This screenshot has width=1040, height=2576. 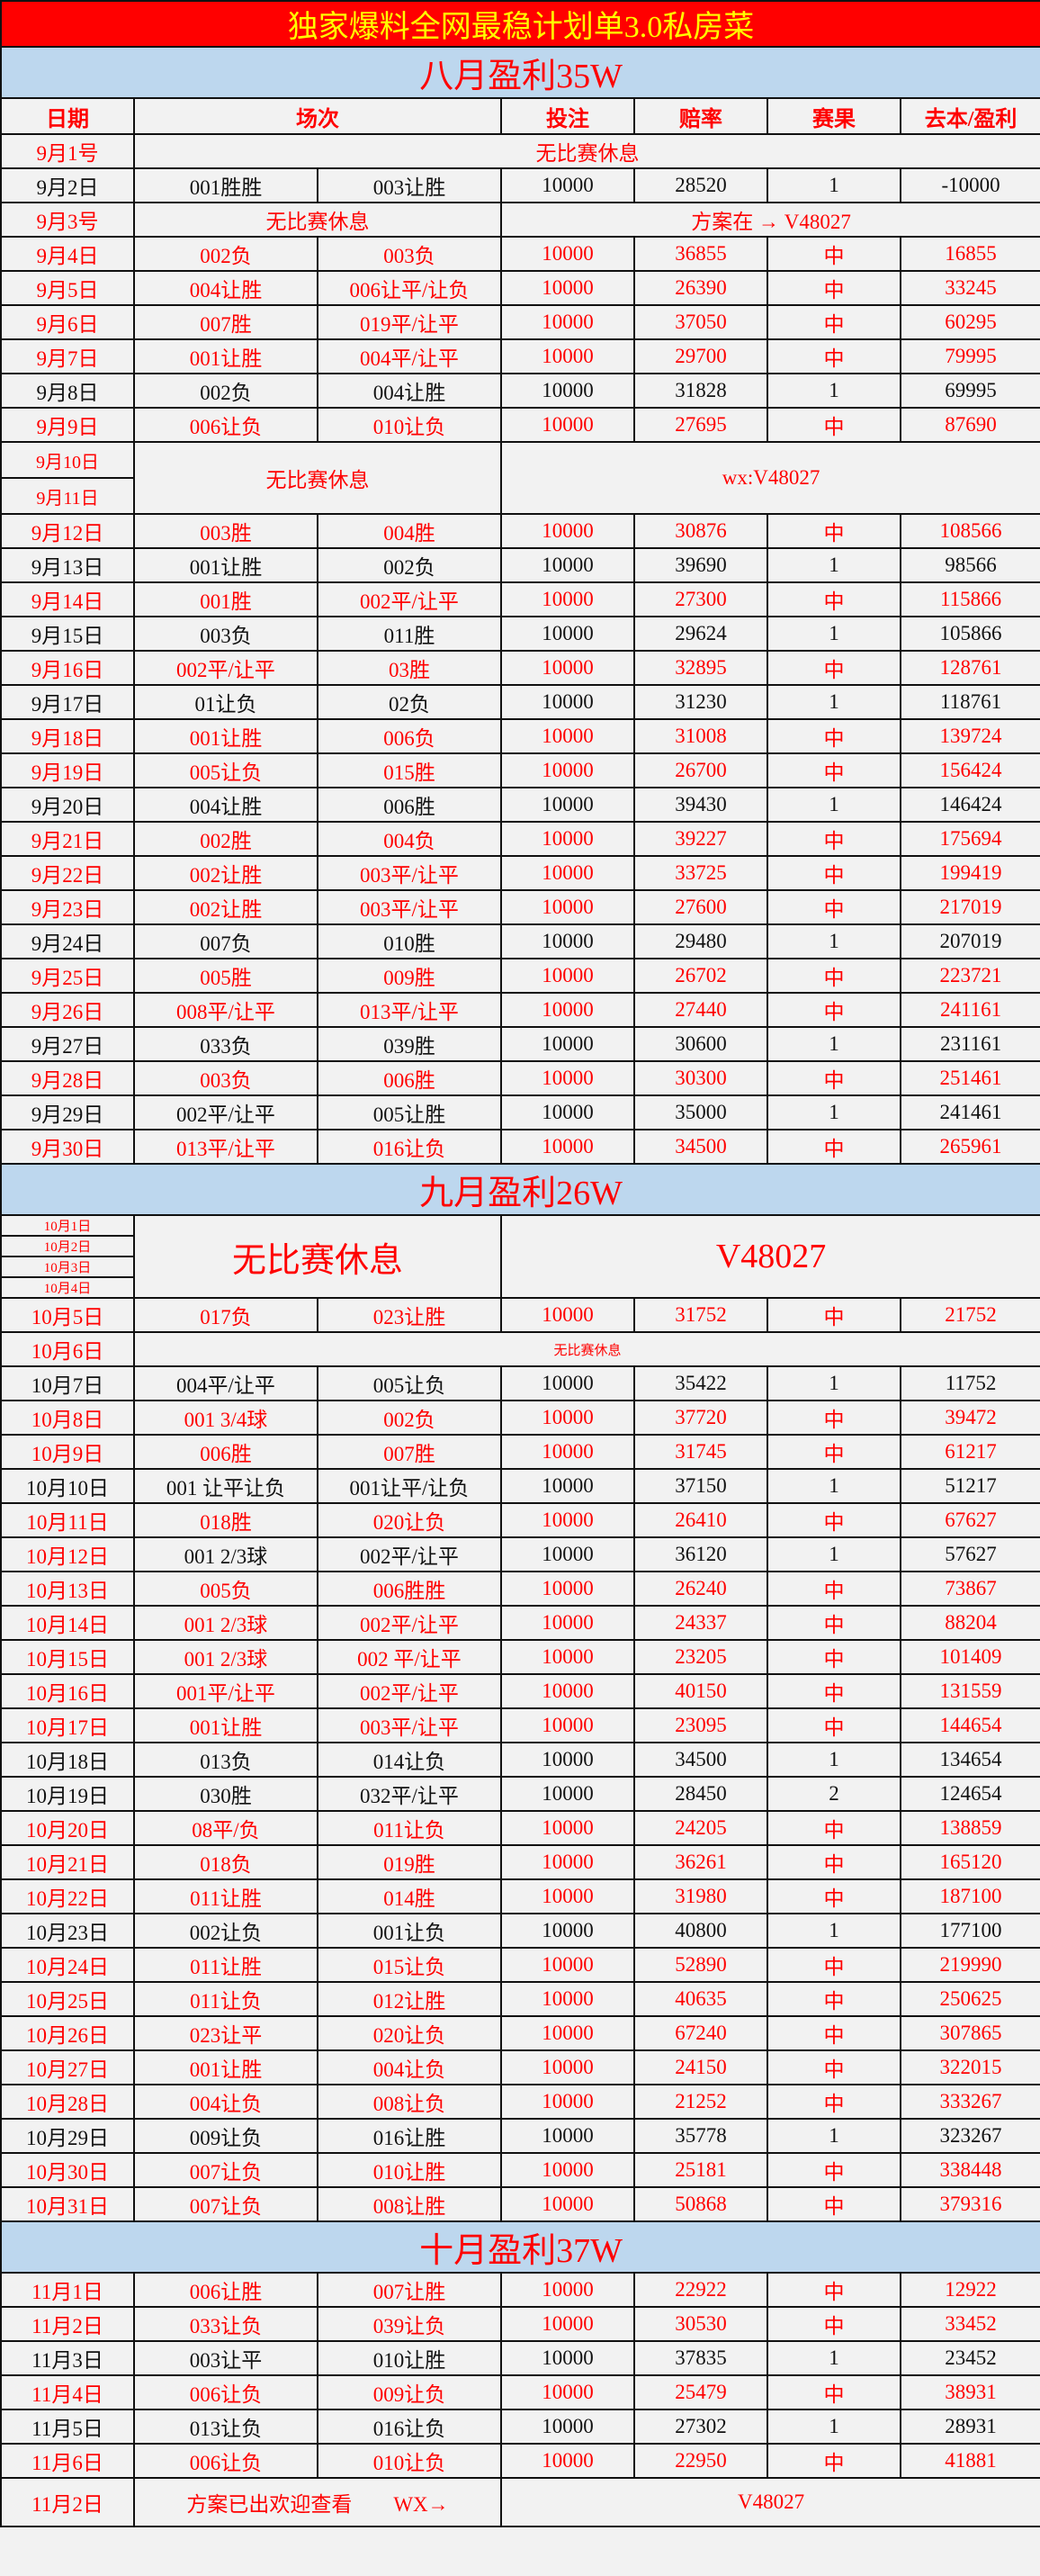 I want to click on table-row: 9月27日 033负 039胜 10000 30600 1 231161, so click(x=520, y=1044).